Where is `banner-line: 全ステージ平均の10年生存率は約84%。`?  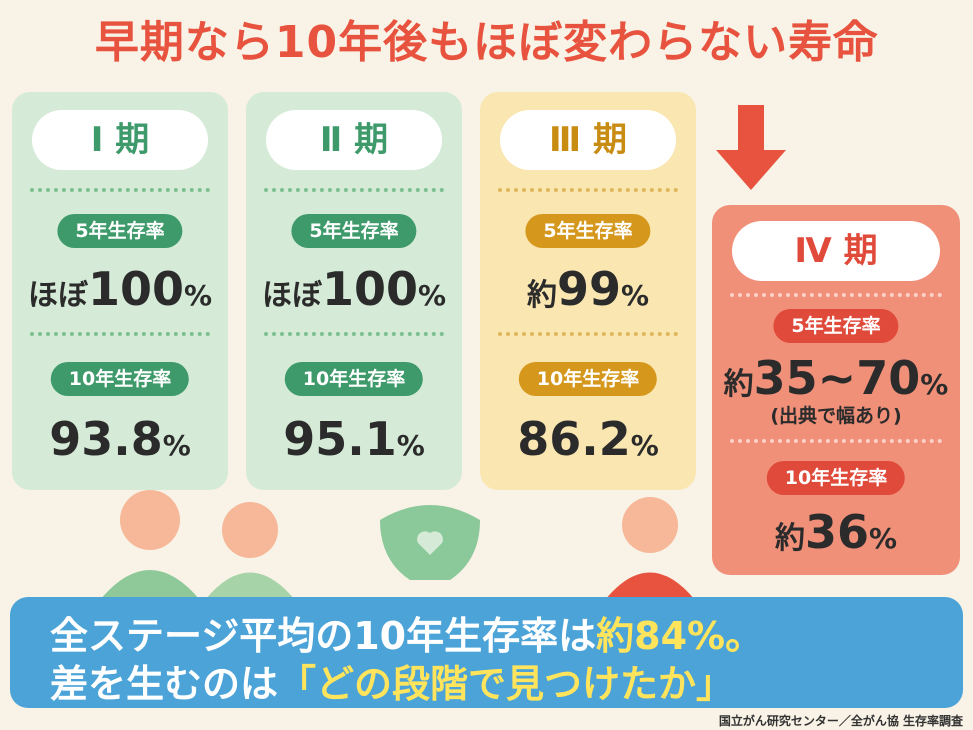
banner-line: 全ステージ平均の10年生存率は約84%。 is located at coordinates (406, 632).